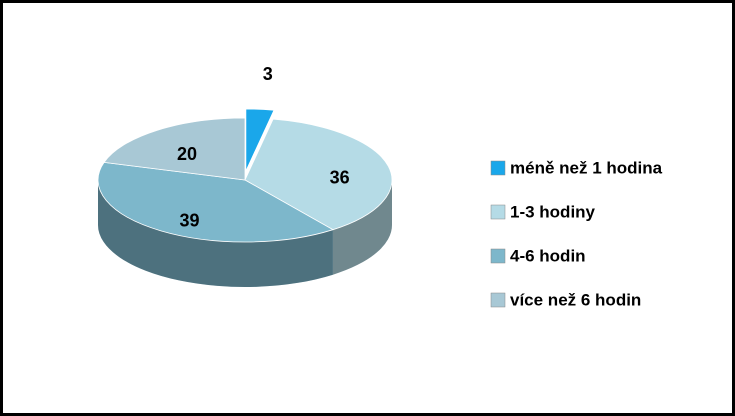 The image size is (735, 416). Describe the element at coordinates (575, 299) in the screenshot. I see `legend-label: více než 6 hodin` at that location.